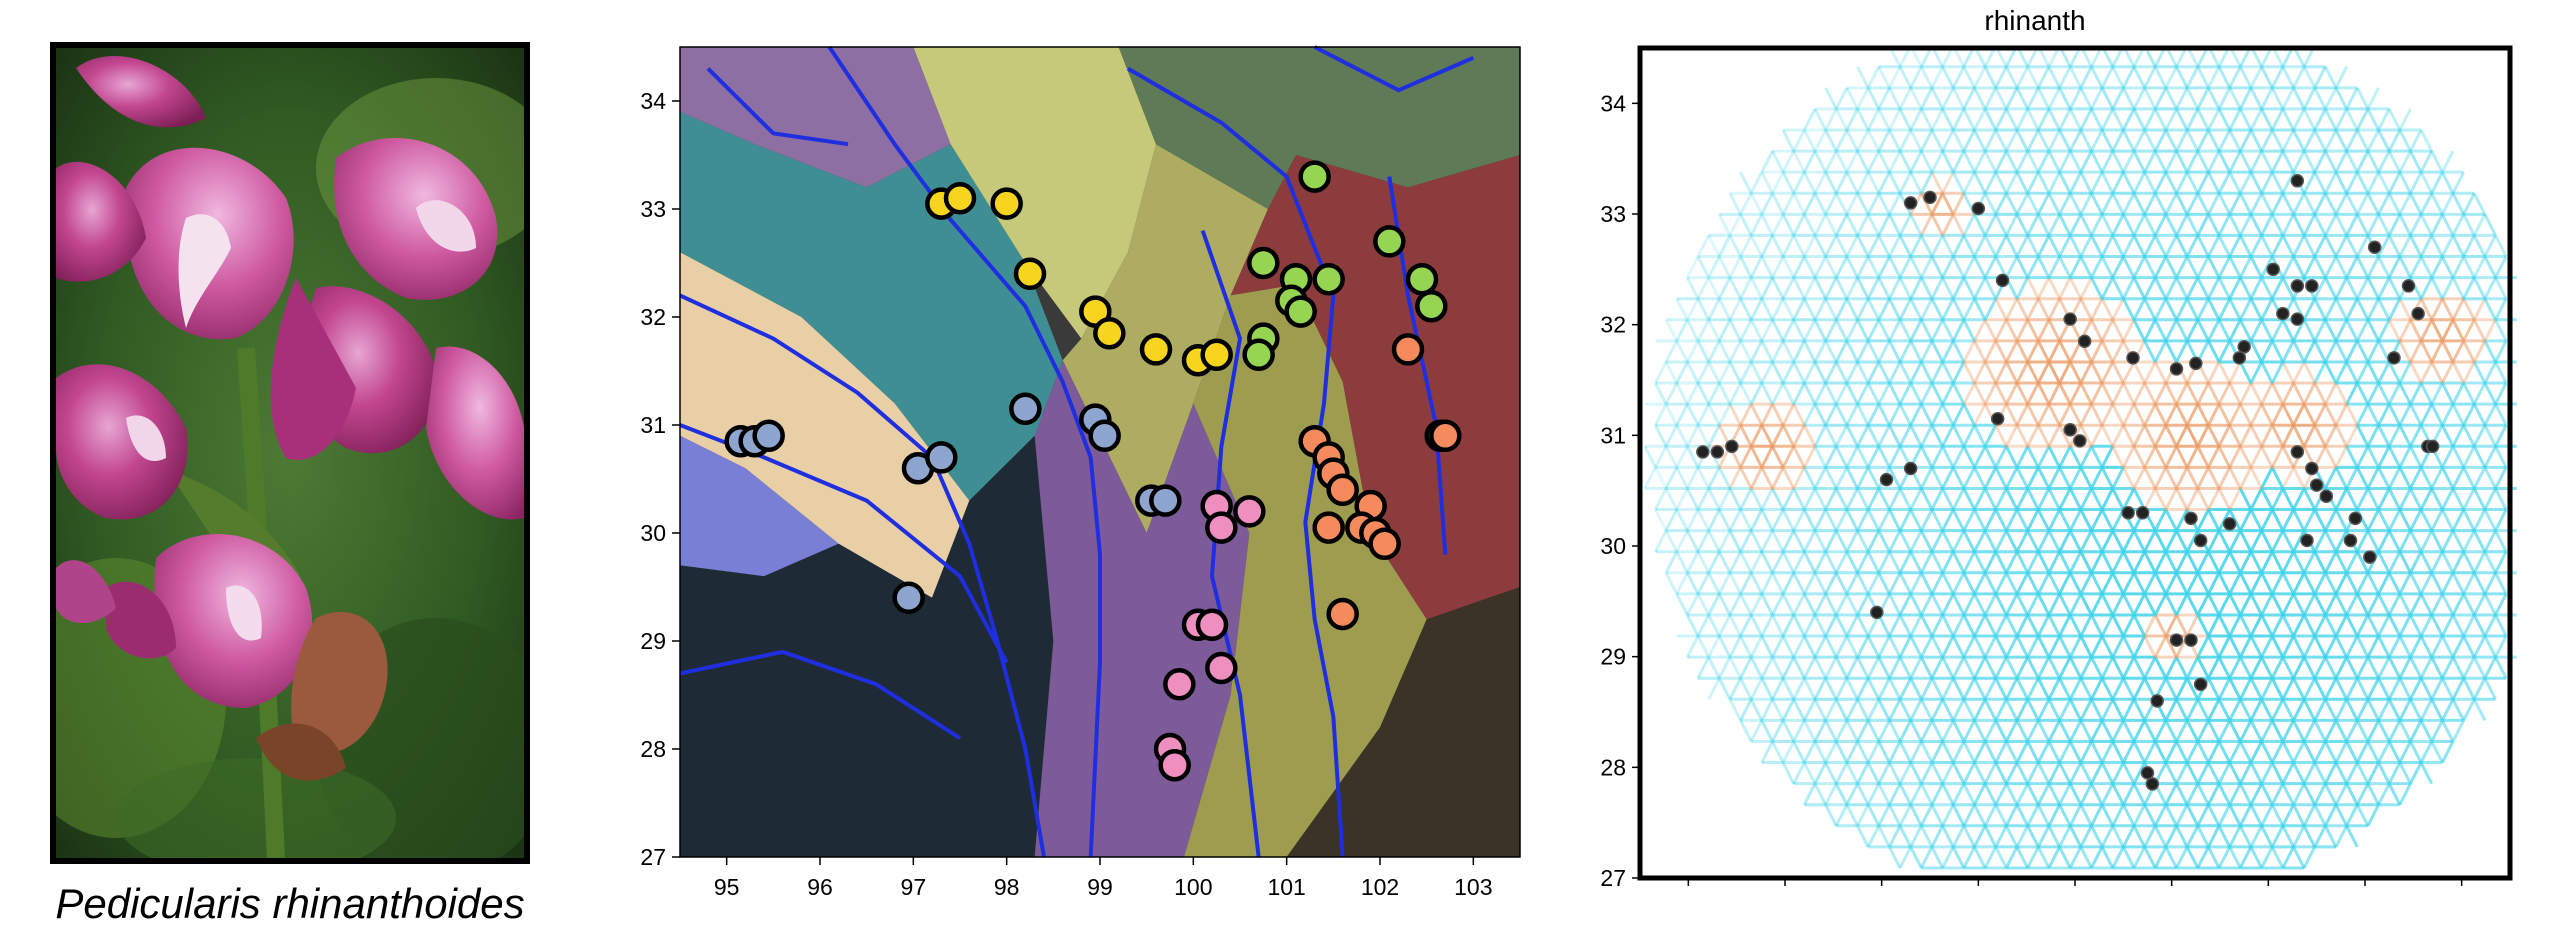 The width and height of the screenshot is (2559, 945). What do you see at coordinates (1319, 128) in the screenshot?
I see `basin-dark-green` at bounding box center [1319, 128].